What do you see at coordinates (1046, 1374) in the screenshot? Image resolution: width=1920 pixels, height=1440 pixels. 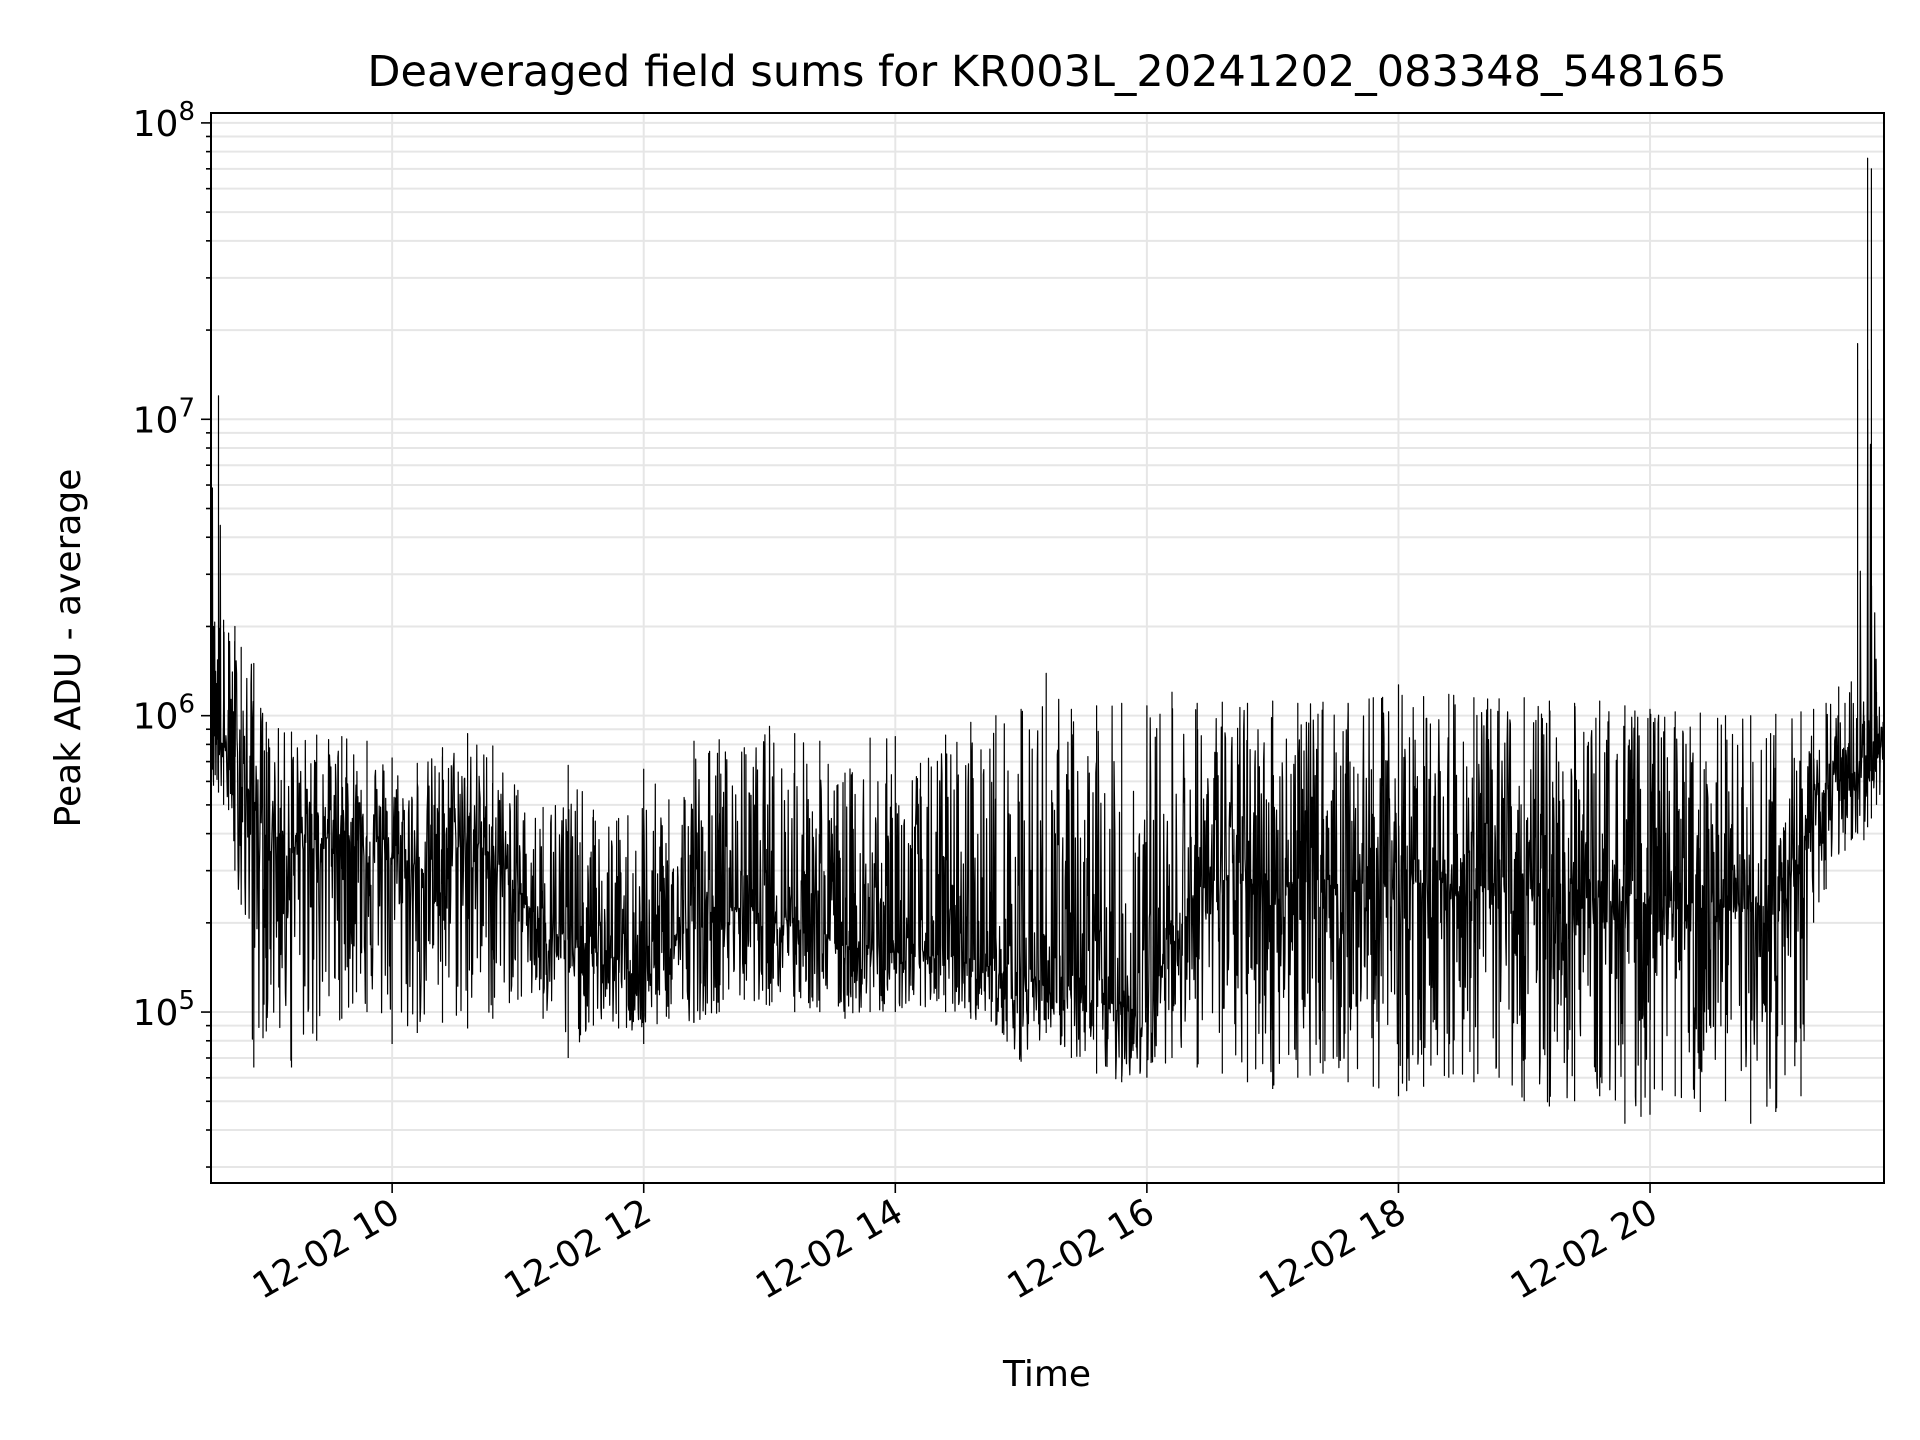 I see `x-axis-label: Time` at bounding box center [1046, 1374].